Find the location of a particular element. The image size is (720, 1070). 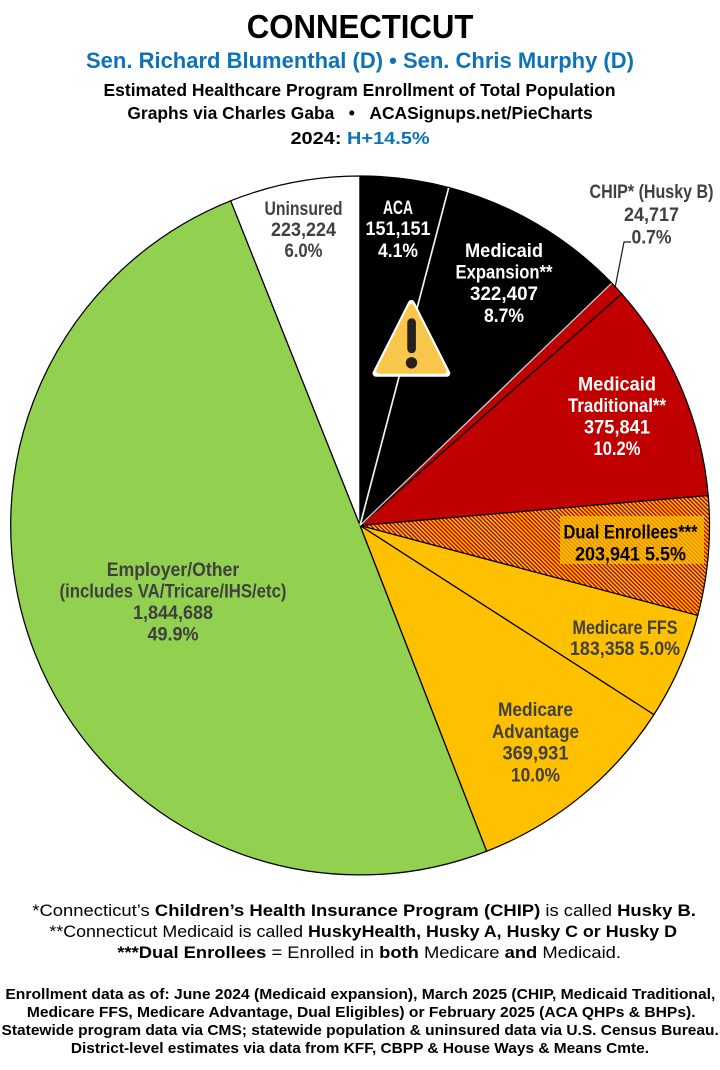

svg-text: (includes VA/Tricare/IHS/etc) is located at coordinates (173, 591).